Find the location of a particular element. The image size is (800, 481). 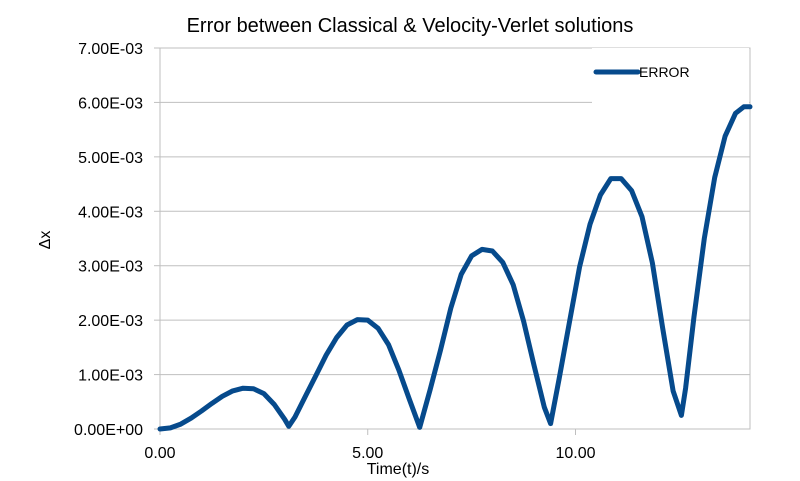

x-tick-label: 5.00 is located at coordinates (367, 453).